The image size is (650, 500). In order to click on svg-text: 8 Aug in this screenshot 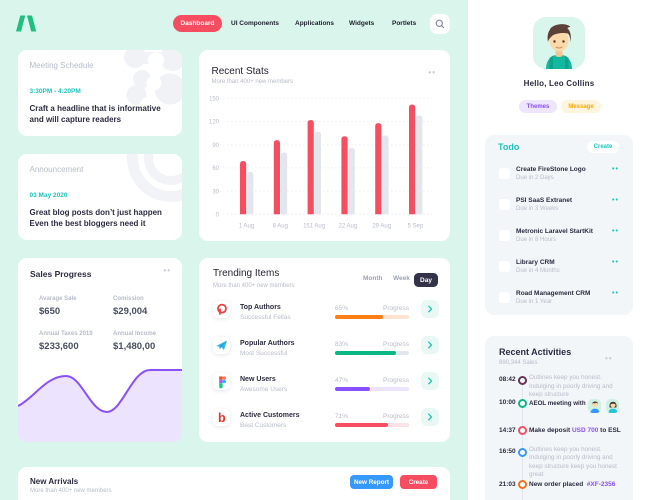, I will do `click(280, 227)`.